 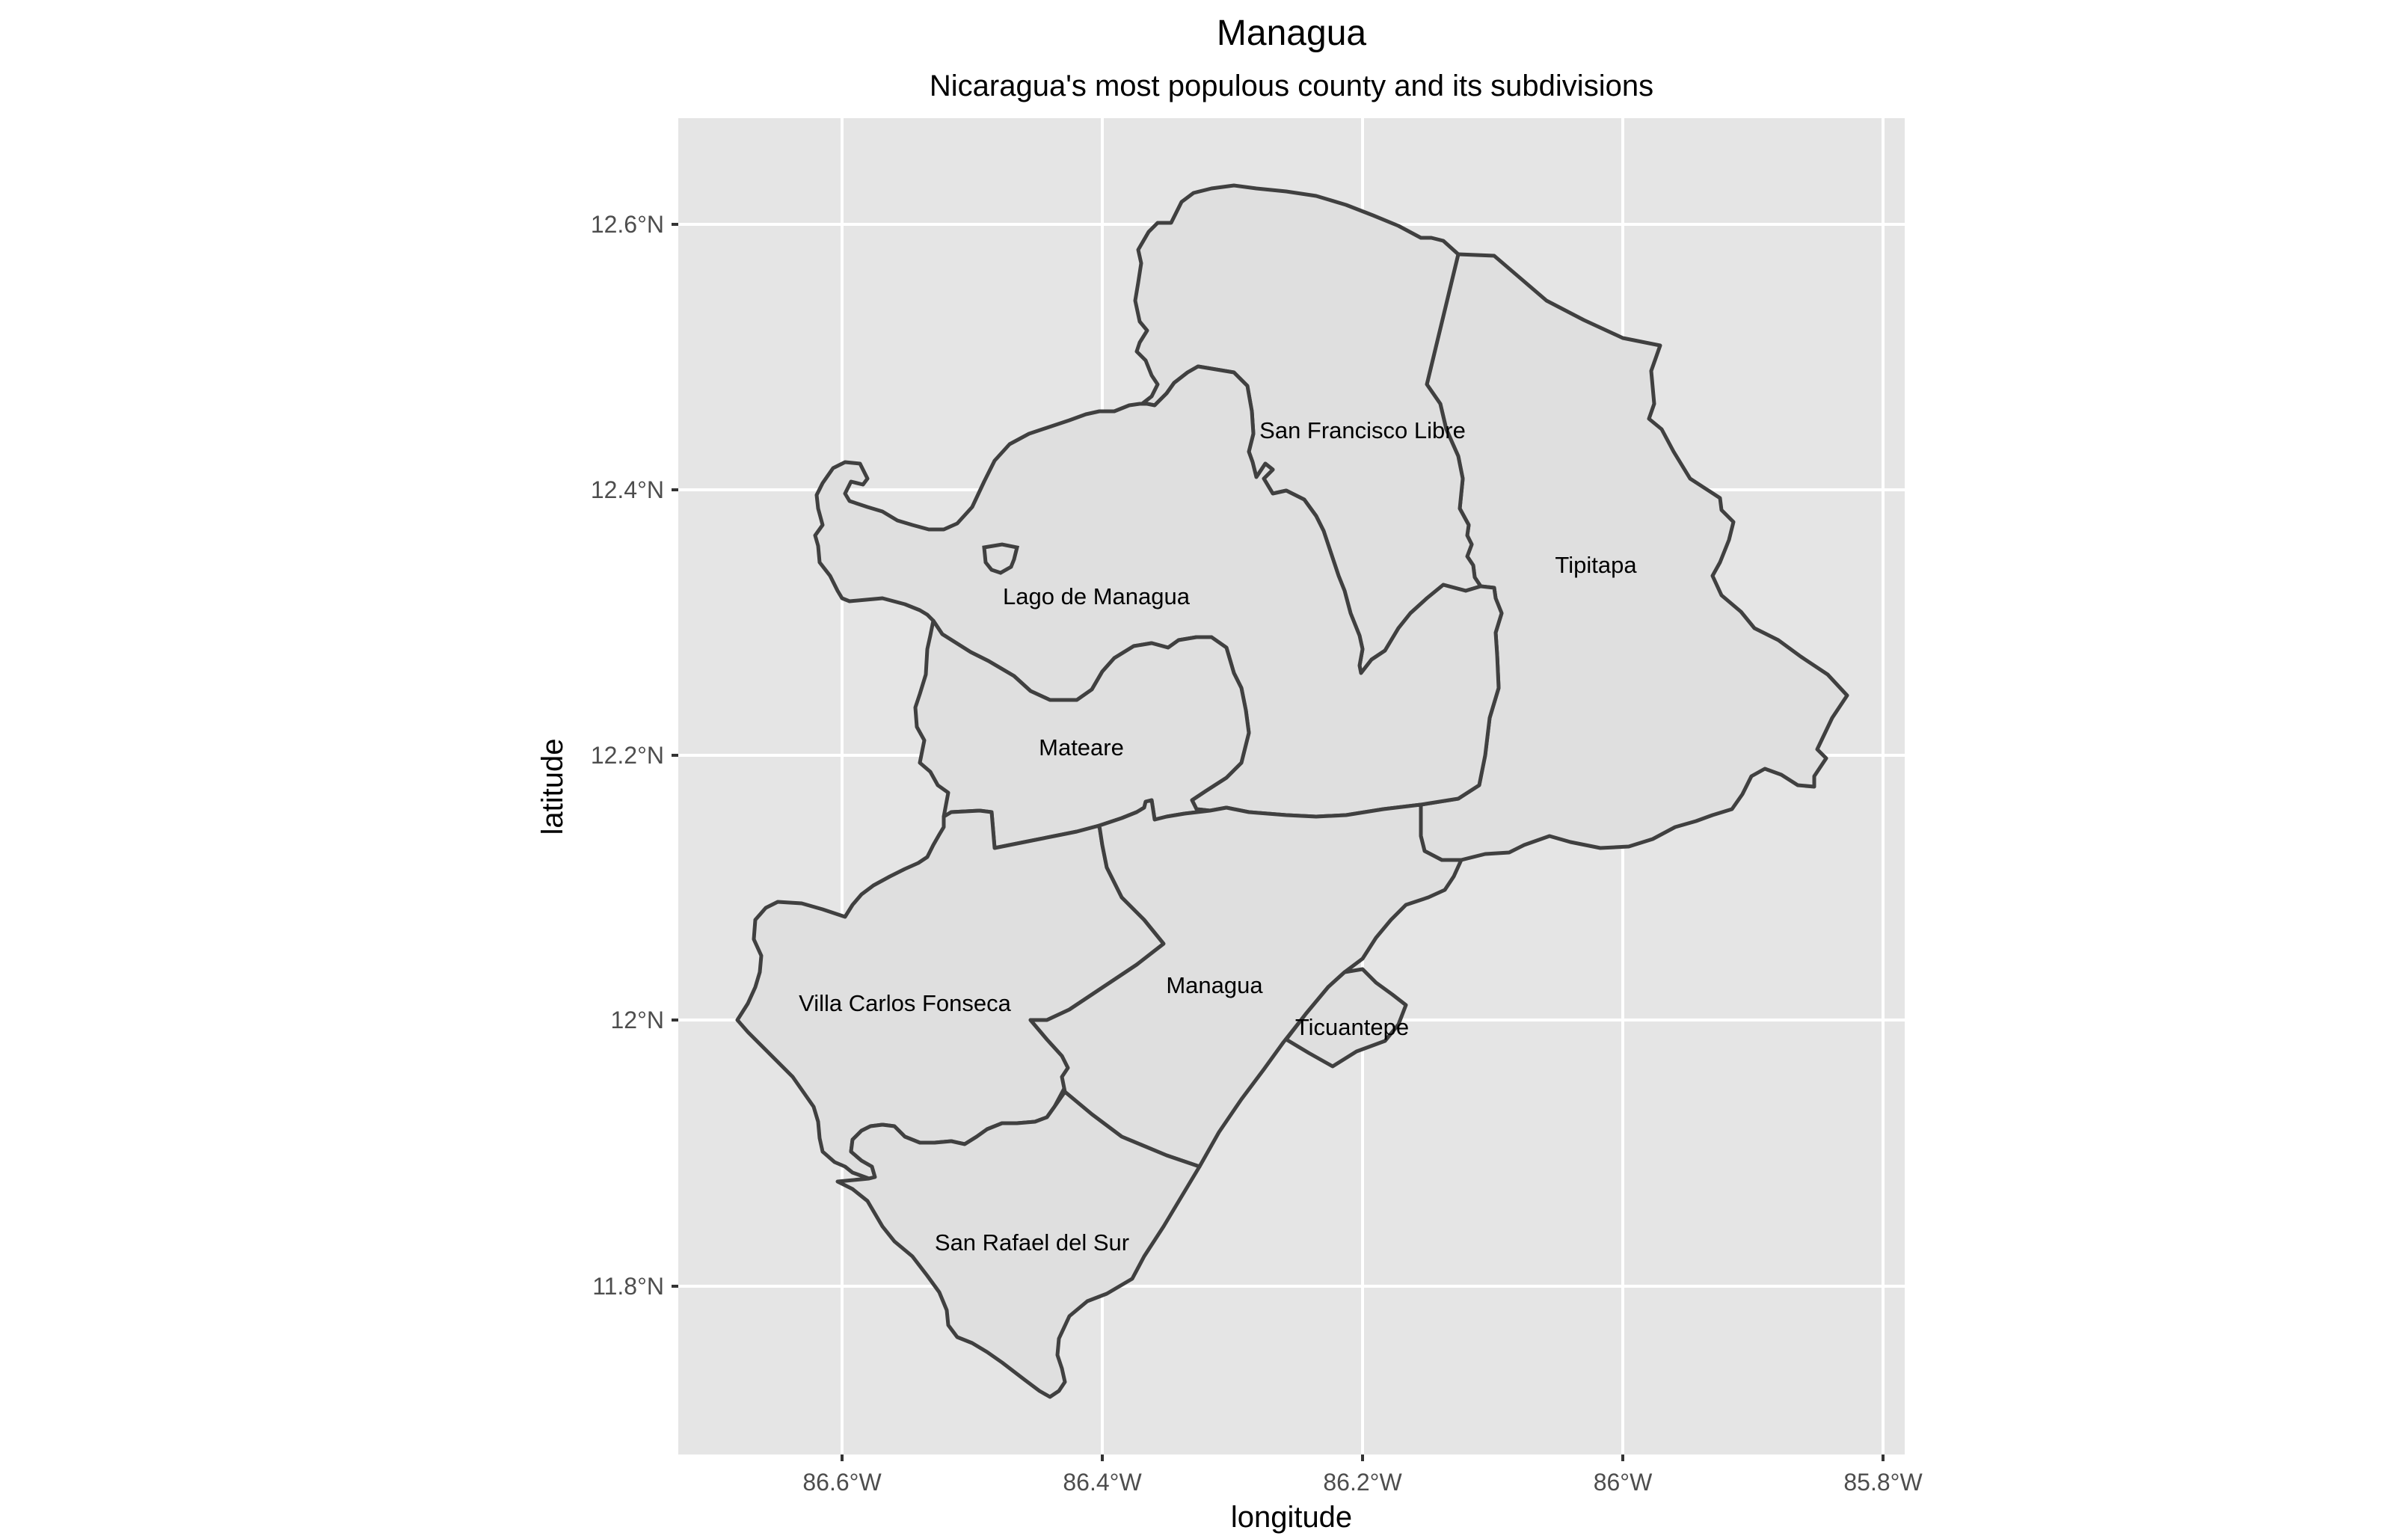 I want to click on region-label: Lago de Managua, so click(x=1097, y=596).